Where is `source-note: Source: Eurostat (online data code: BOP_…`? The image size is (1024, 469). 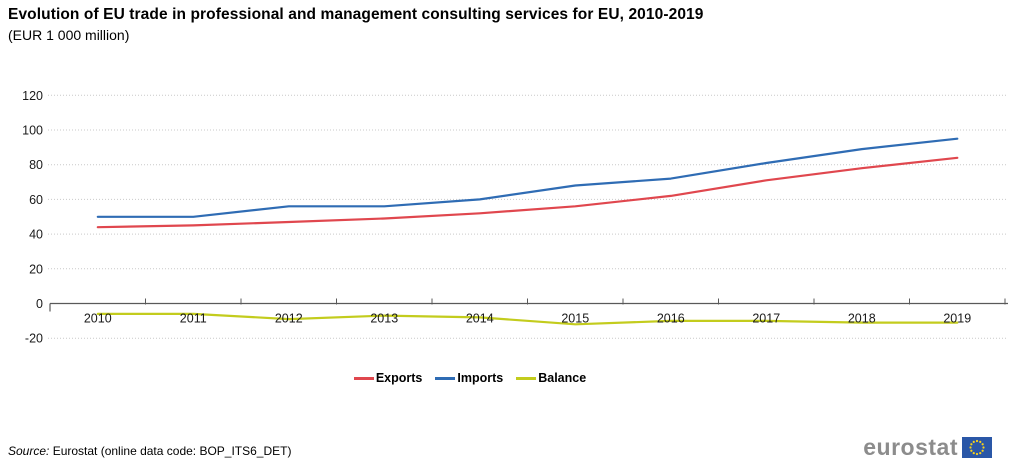 source-note: Source: Eurostat (online data code: BOP_… is located at coordinates (149, 451).